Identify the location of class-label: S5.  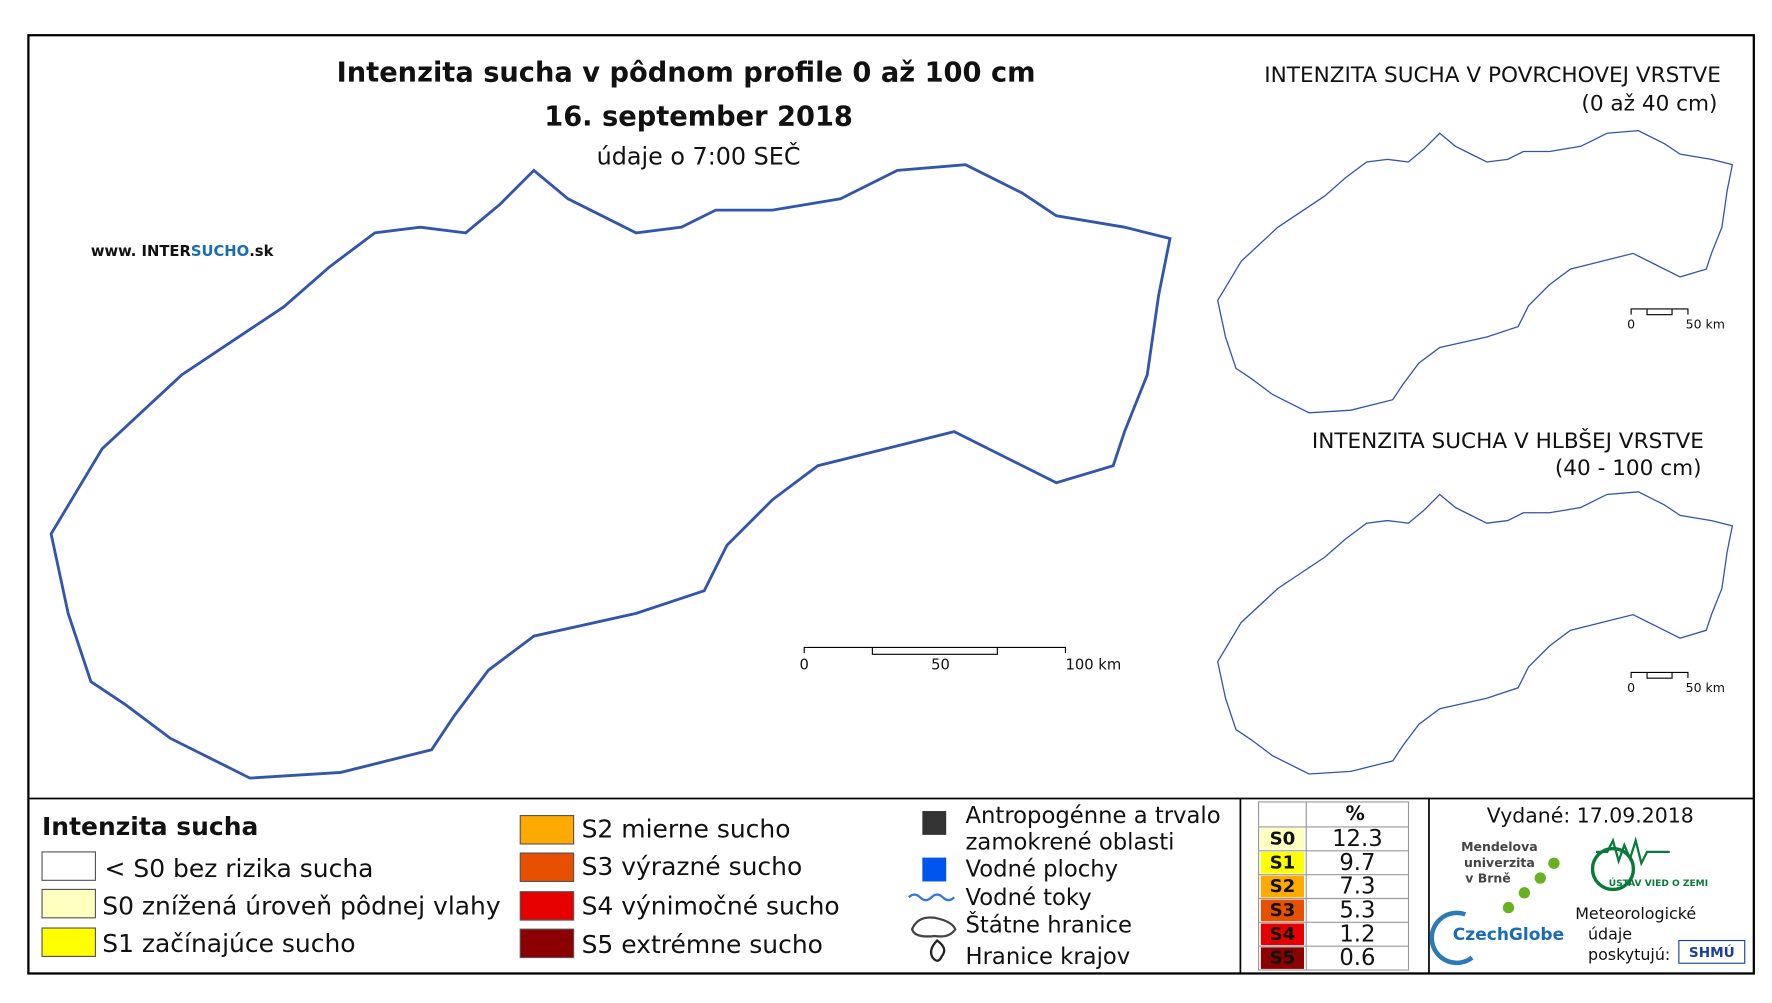
(1283, 958).